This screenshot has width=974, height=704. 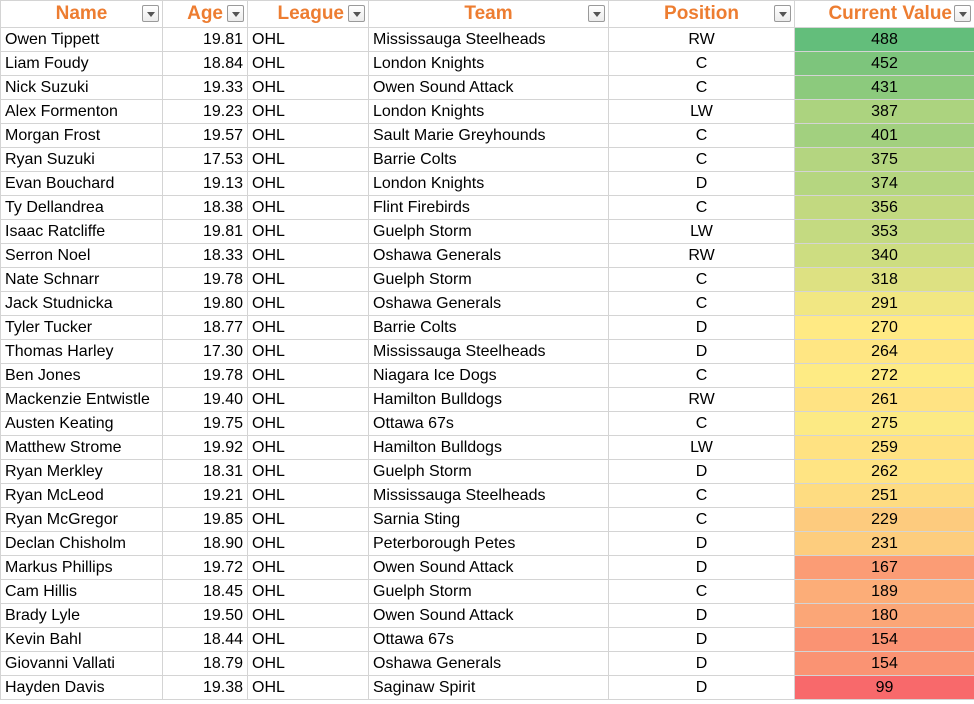 I want to click on cell-name: Isaac Ratcliffe, so click(x=81, y=231).